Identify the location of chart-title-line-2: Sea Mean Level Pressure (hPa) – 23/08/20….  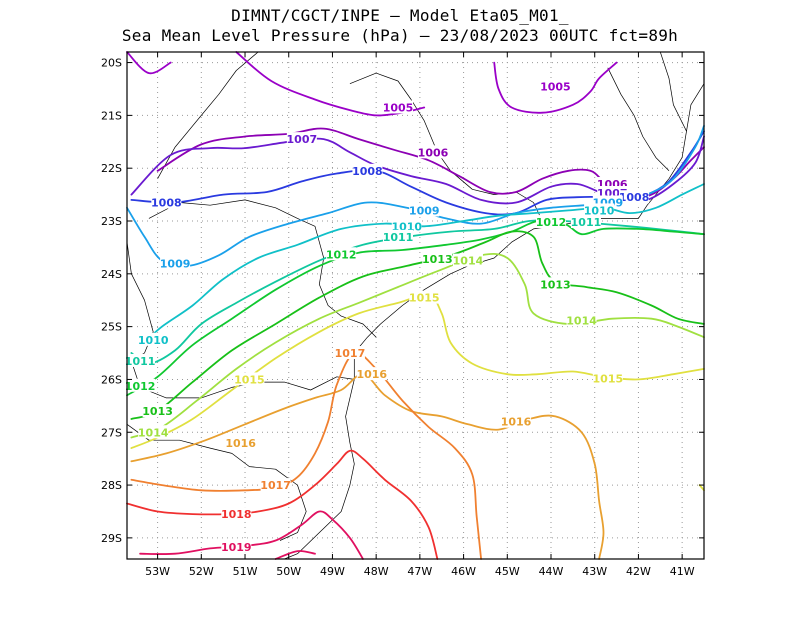
(400, 35).